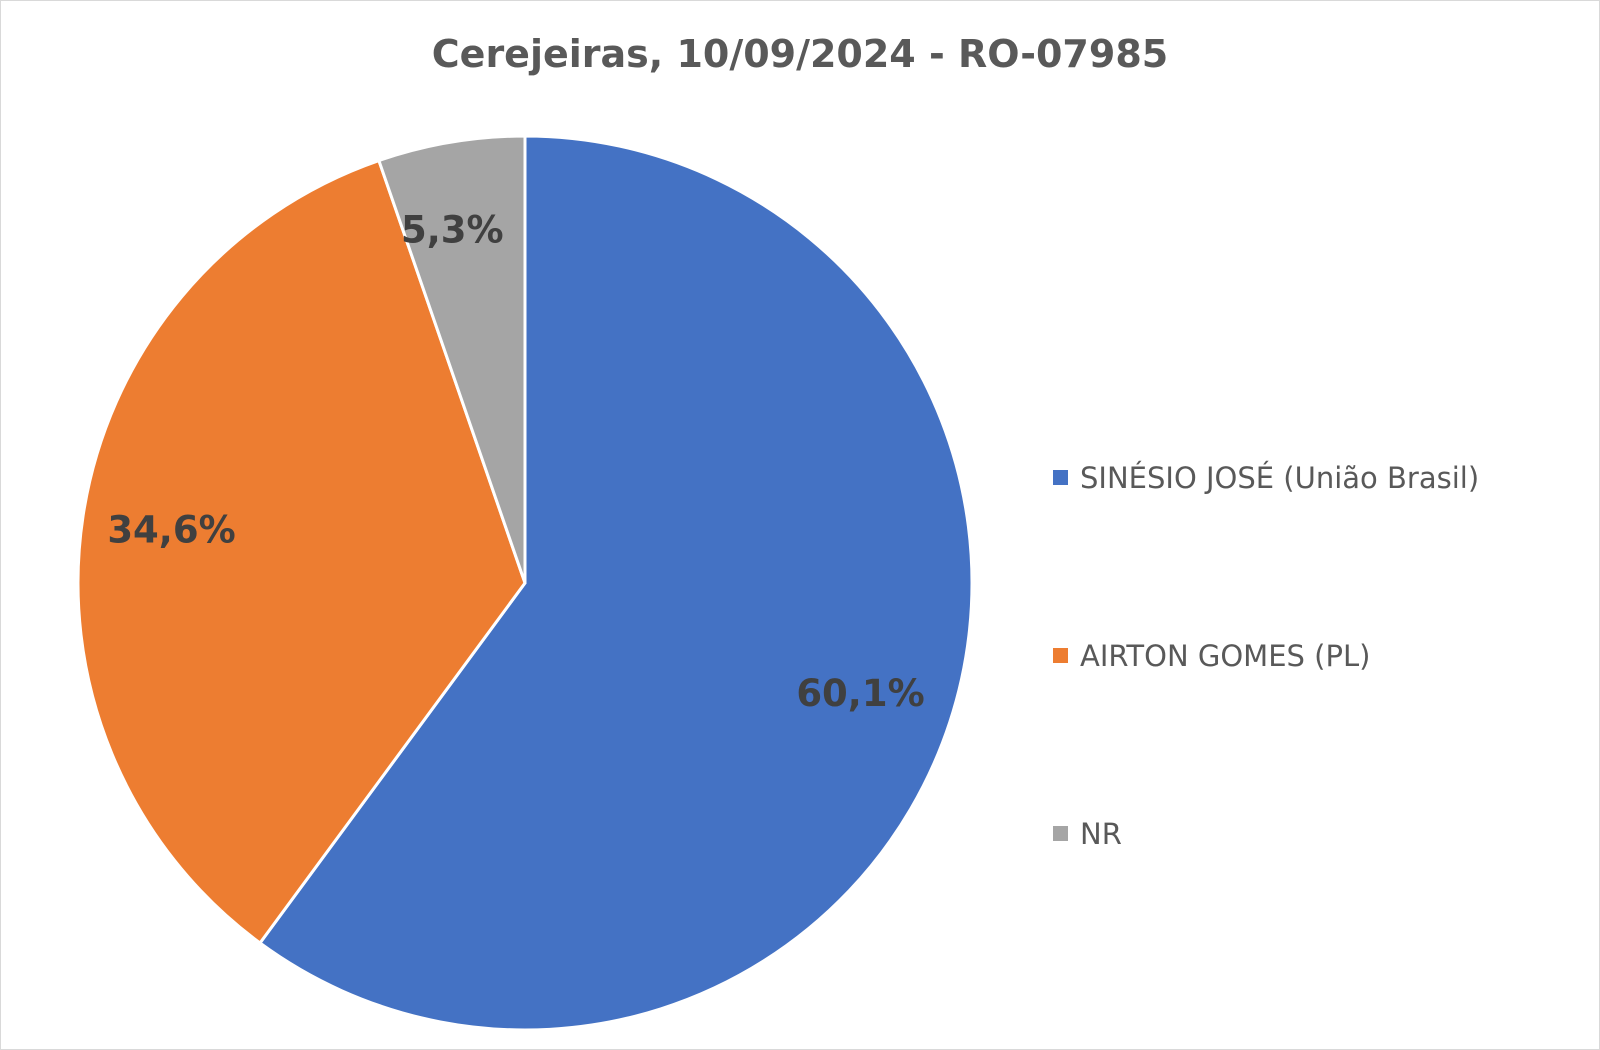 This screenshot has width=1600, height=1050. Describe the element at coordinates (171, 529) in the screenshot. I see `data-label-2: 34,6%` at that location.